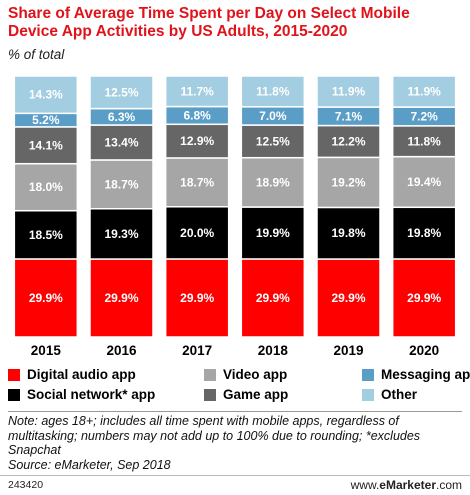 The width and height of the screenshot is (470, 495). I want to click on legend-item: Social network* app, so click(81, 394).